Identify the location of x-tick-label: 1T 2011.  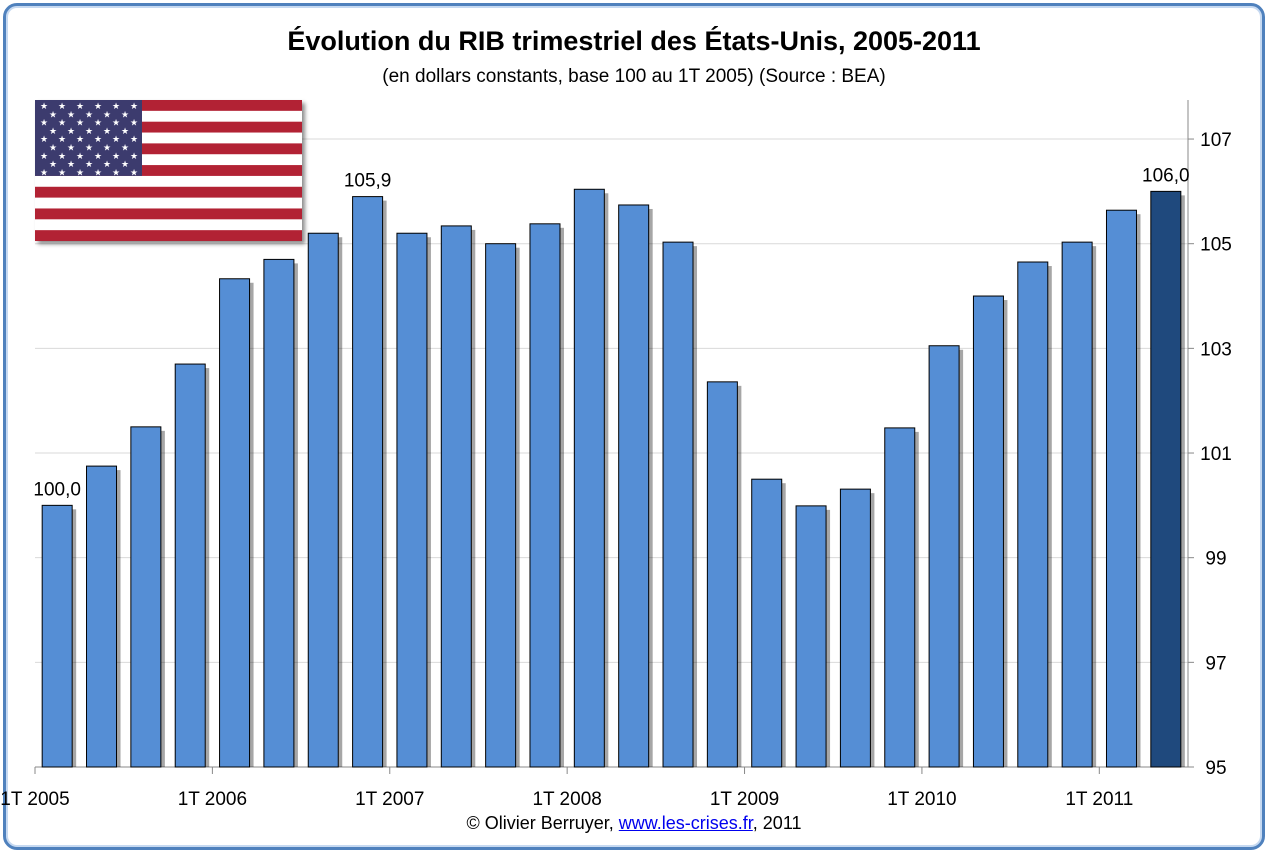
(1099, 799).